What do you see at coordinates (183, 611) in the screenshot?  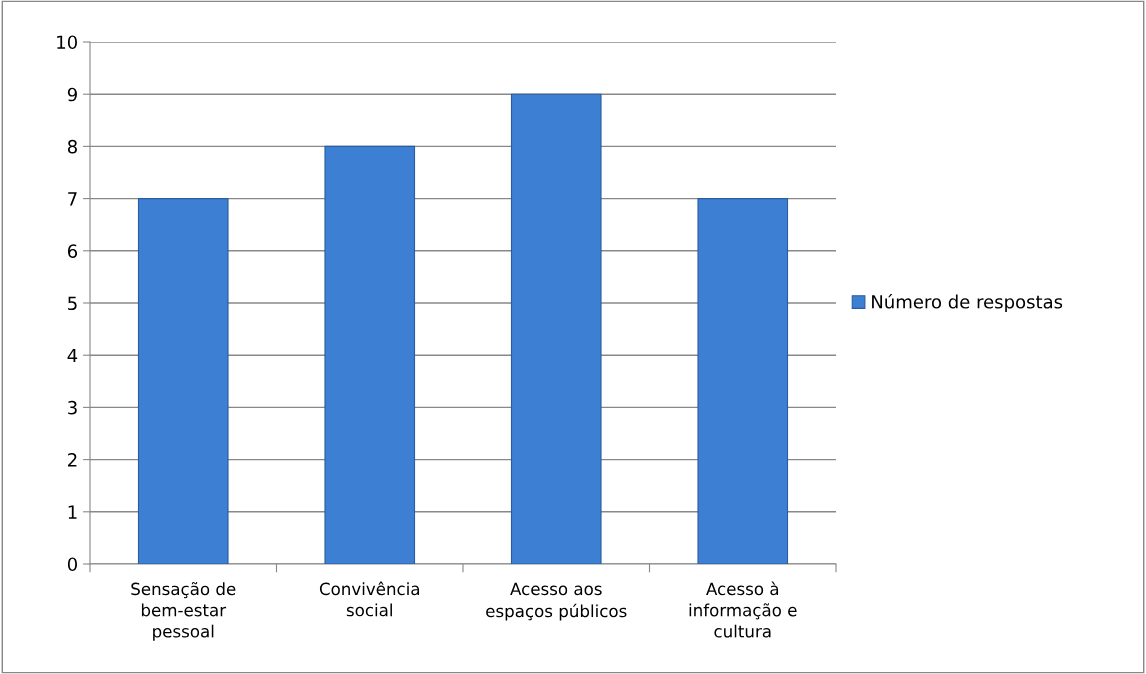 I see `x-tick-label: Sensação de bem-estar pessoal` at bounding box center [183, 611].